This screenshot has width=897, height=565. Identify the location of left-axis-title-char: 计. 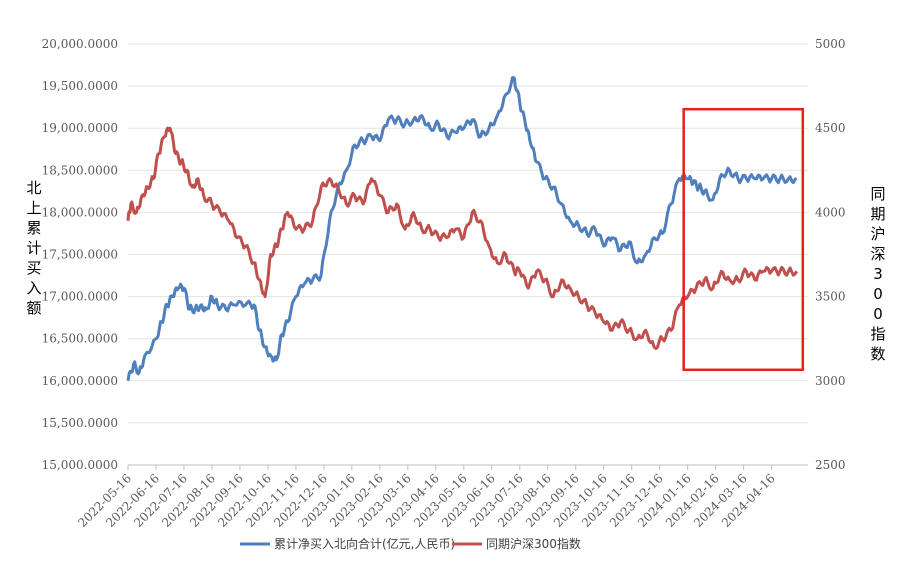
(33, 248).